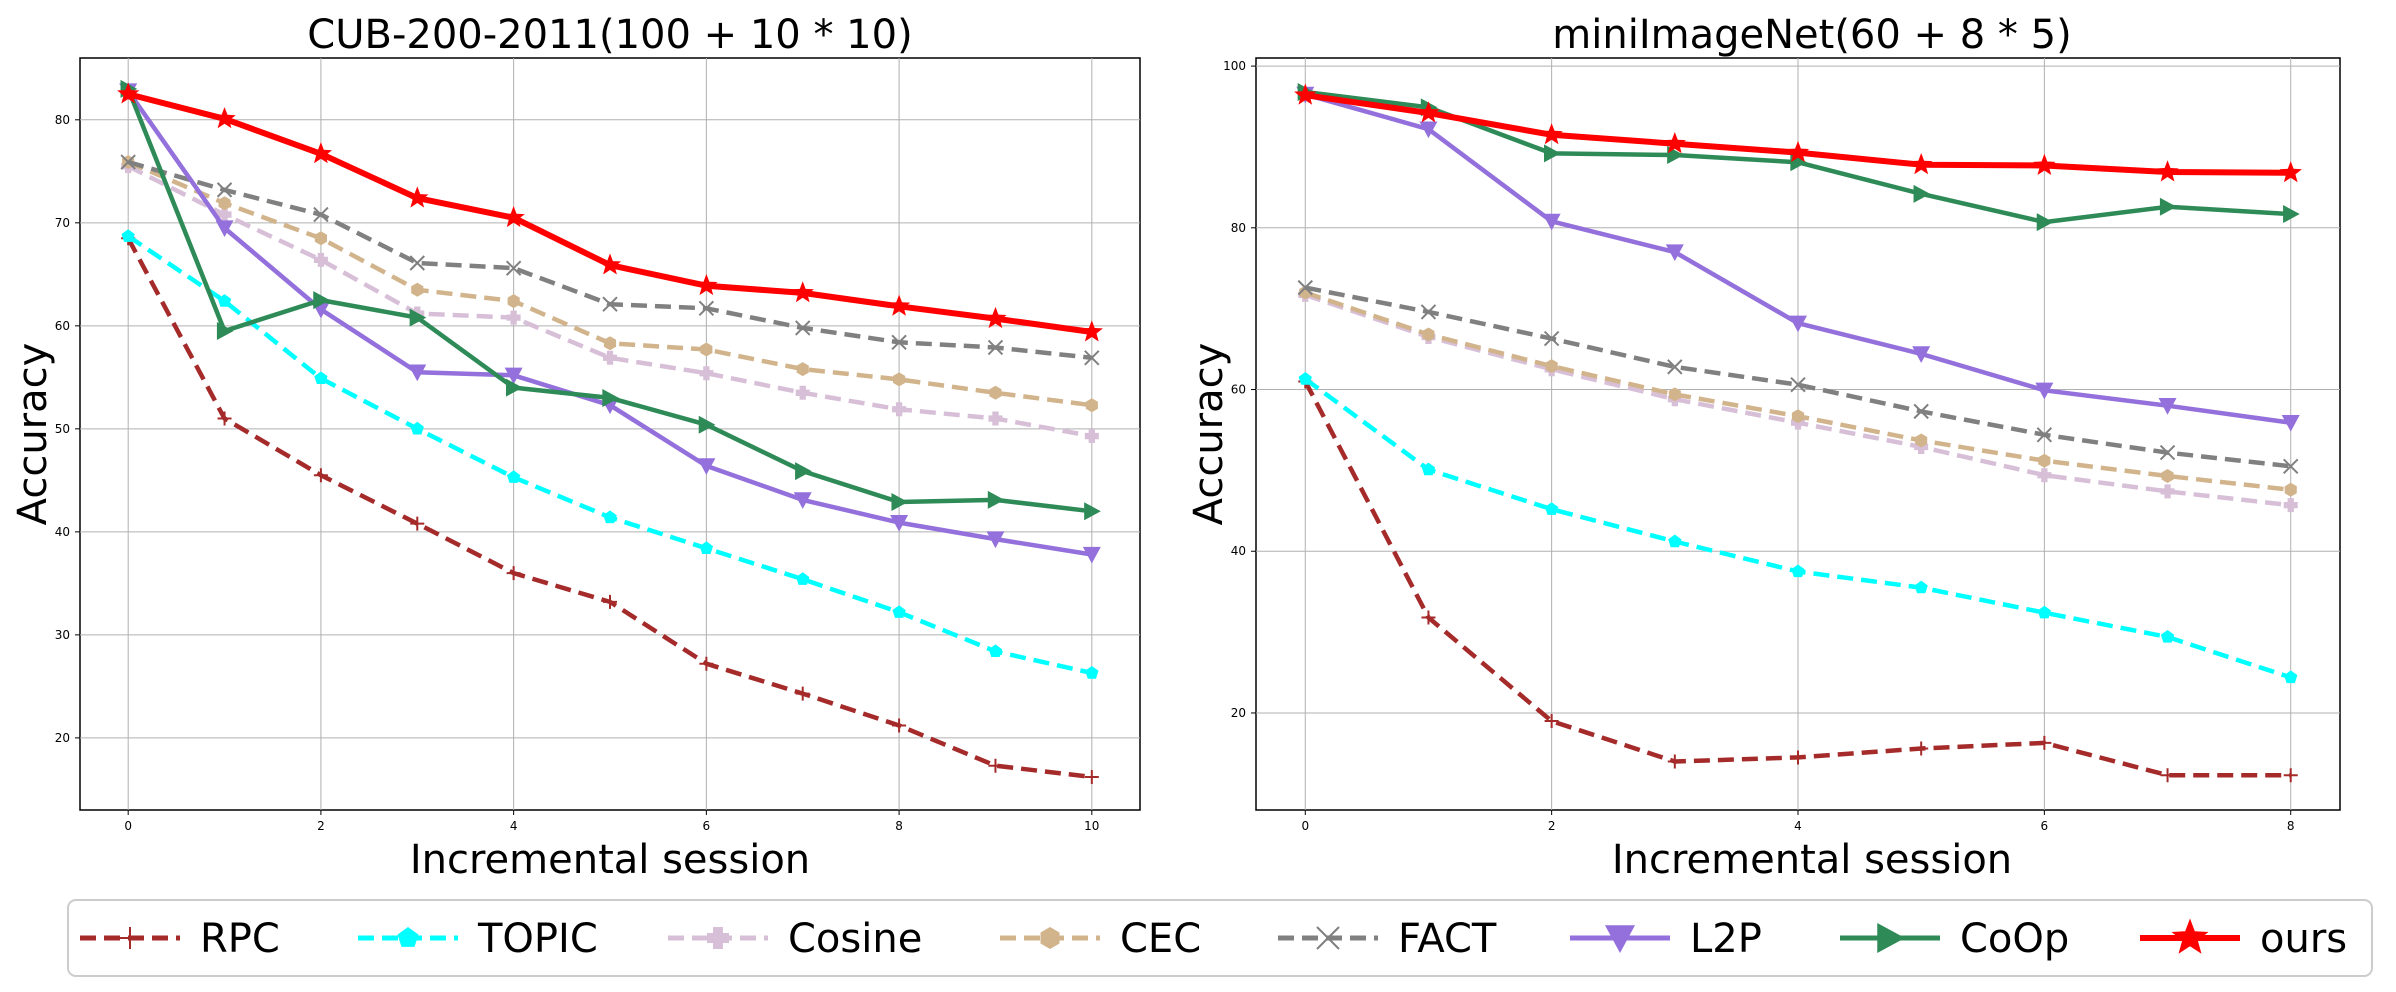 The height and width of the screenshot is (992, 2396). What do you see at coordinates (2291, 826) in the screenshot?
I see `miniimagenet-x-tick-label: 8` at bounding box center [2291, 826].